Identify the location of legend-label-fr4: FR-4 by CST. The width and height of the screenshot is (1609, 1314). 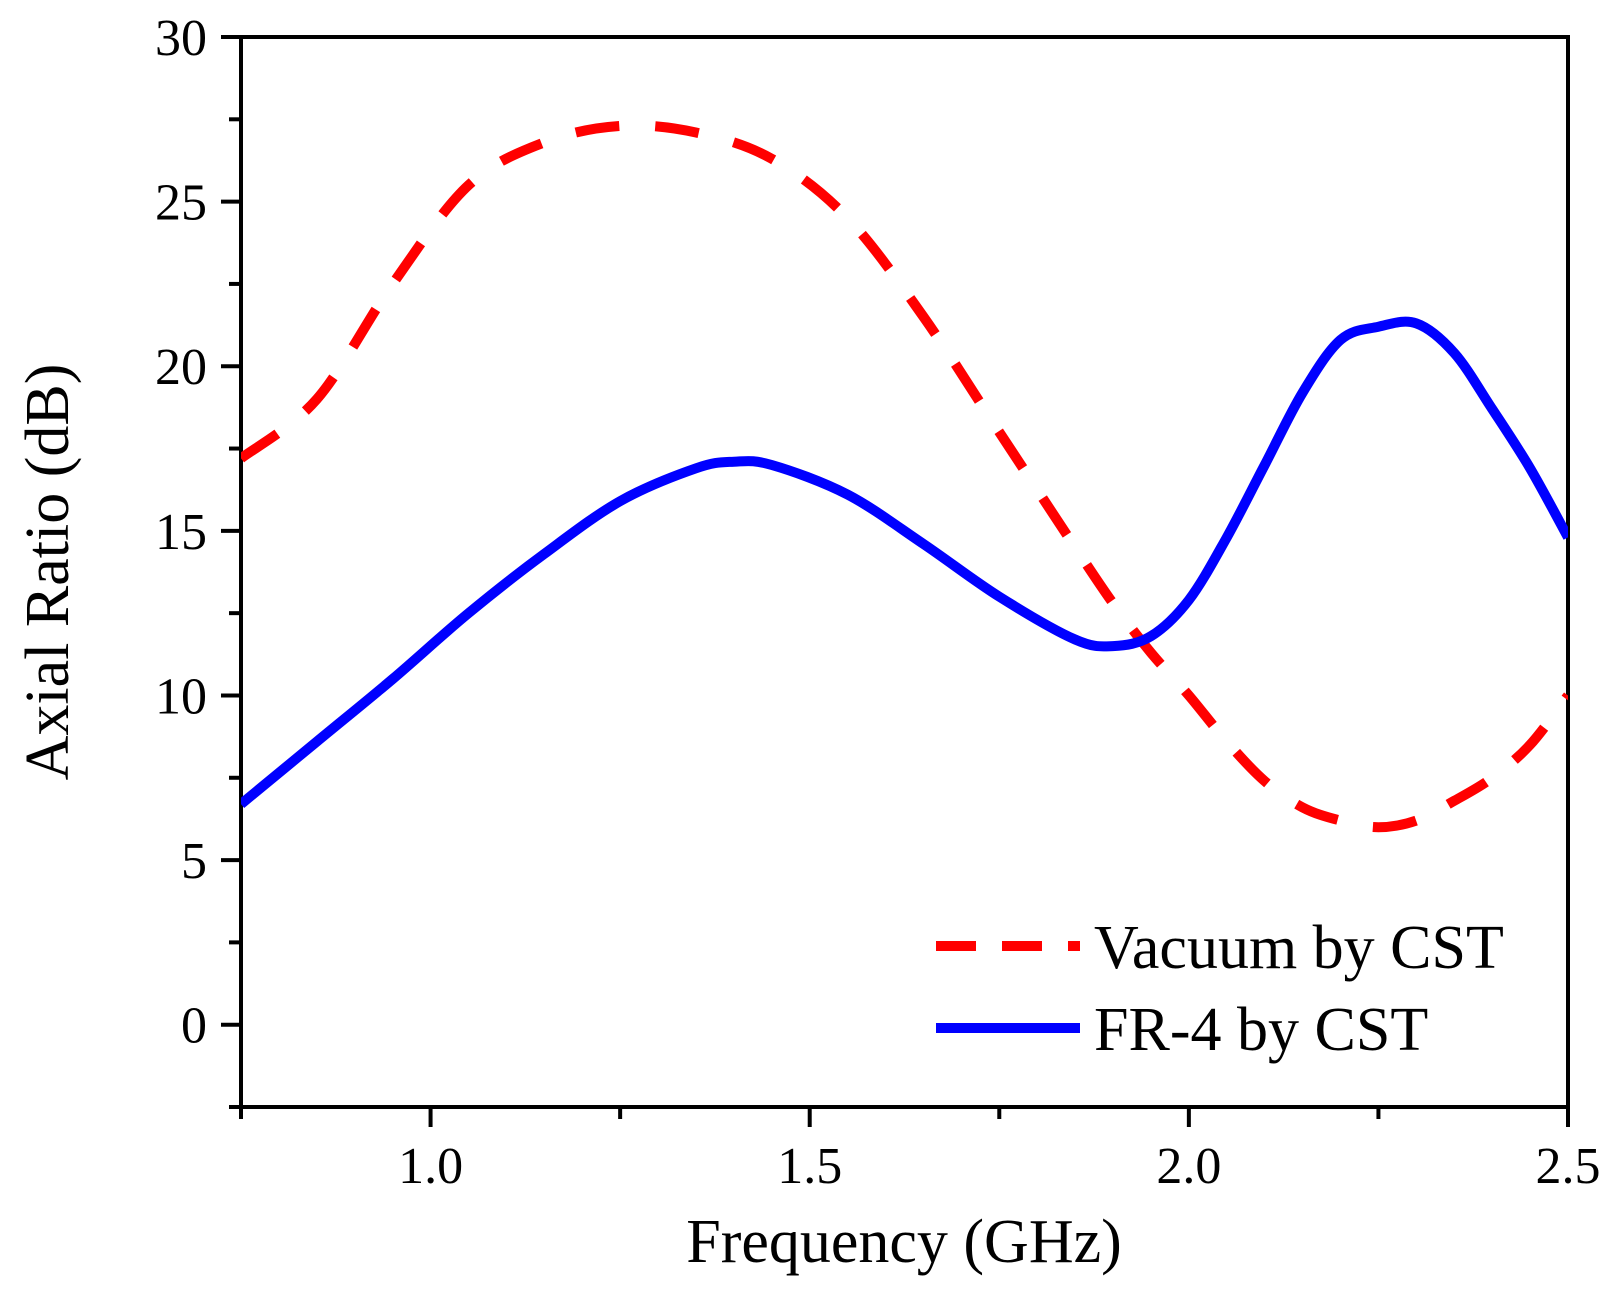
(1261, 1030).